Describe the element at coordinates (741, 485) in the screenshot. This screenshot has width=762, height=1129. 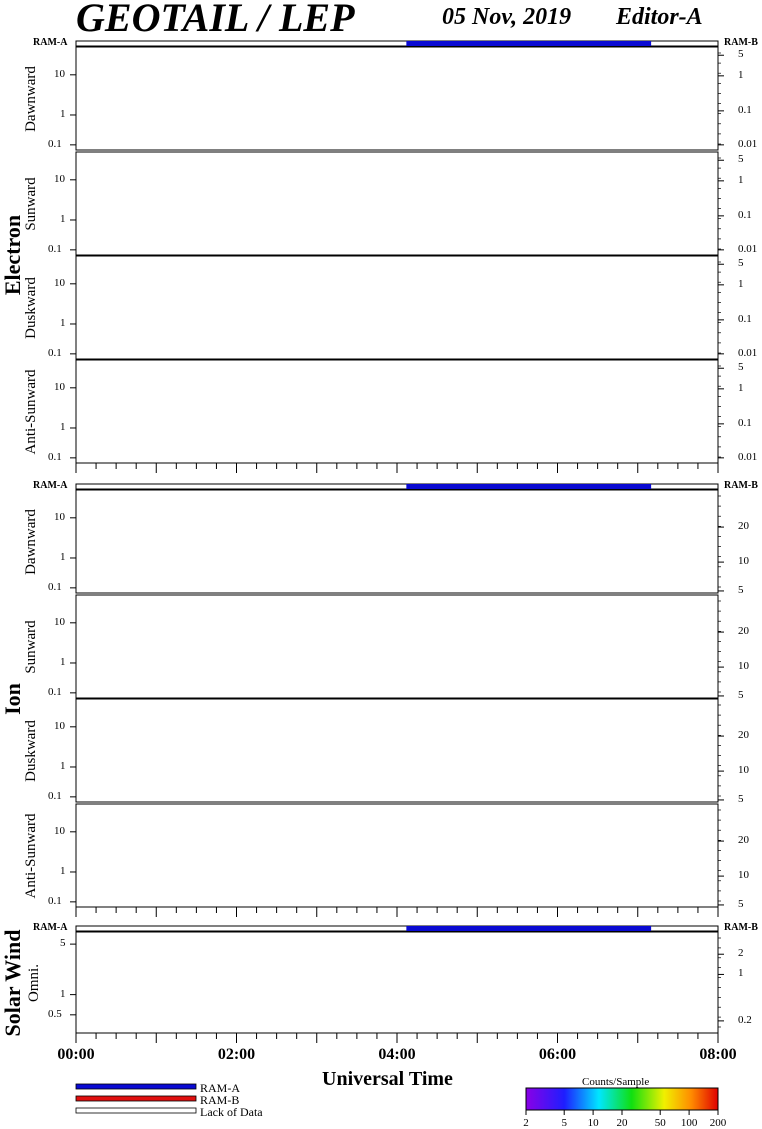
I see `ram-right-label-1: RAM-B` at that location.